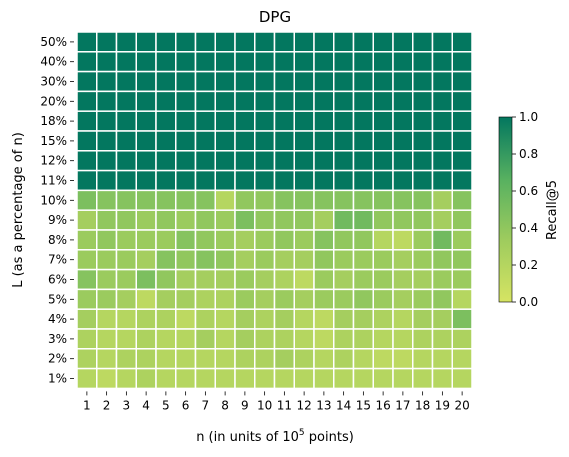 The height and width of the screenshot is (457, 569). What do you see at coordinates (53, 200) in the screenshot?
I see `y-tick-label: 10%` at bounding box center [53, 200].